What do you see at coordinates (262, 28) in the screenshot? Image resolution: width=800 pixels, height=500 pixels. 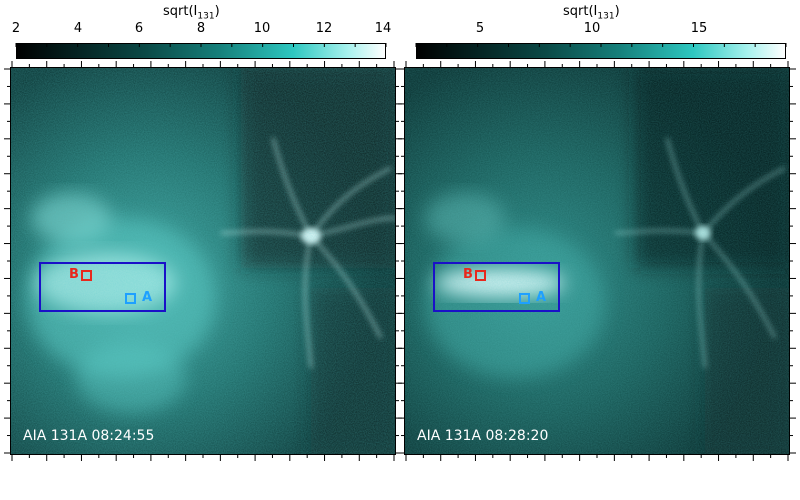 I see `colorbar-1-tick: 10` at bounding box center [262, 28].